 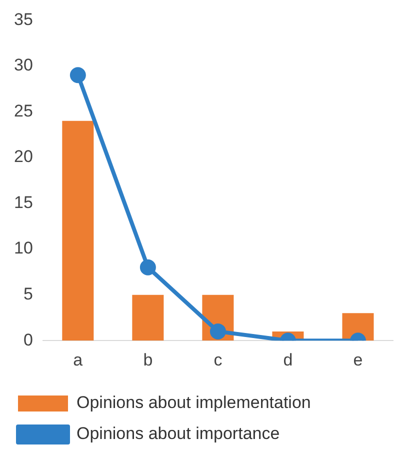 I want to click on legend-label: Opinions about importance, so click(x=178, y=434).